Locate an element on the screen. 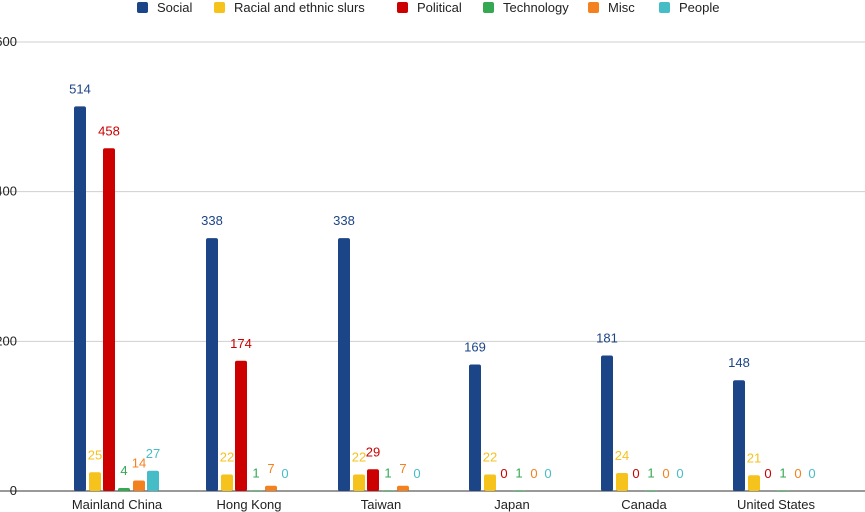 Image resolution: width=865 pixels, height=512 pixels. y-tick-label: 400 is located at coordinates (8, 191).